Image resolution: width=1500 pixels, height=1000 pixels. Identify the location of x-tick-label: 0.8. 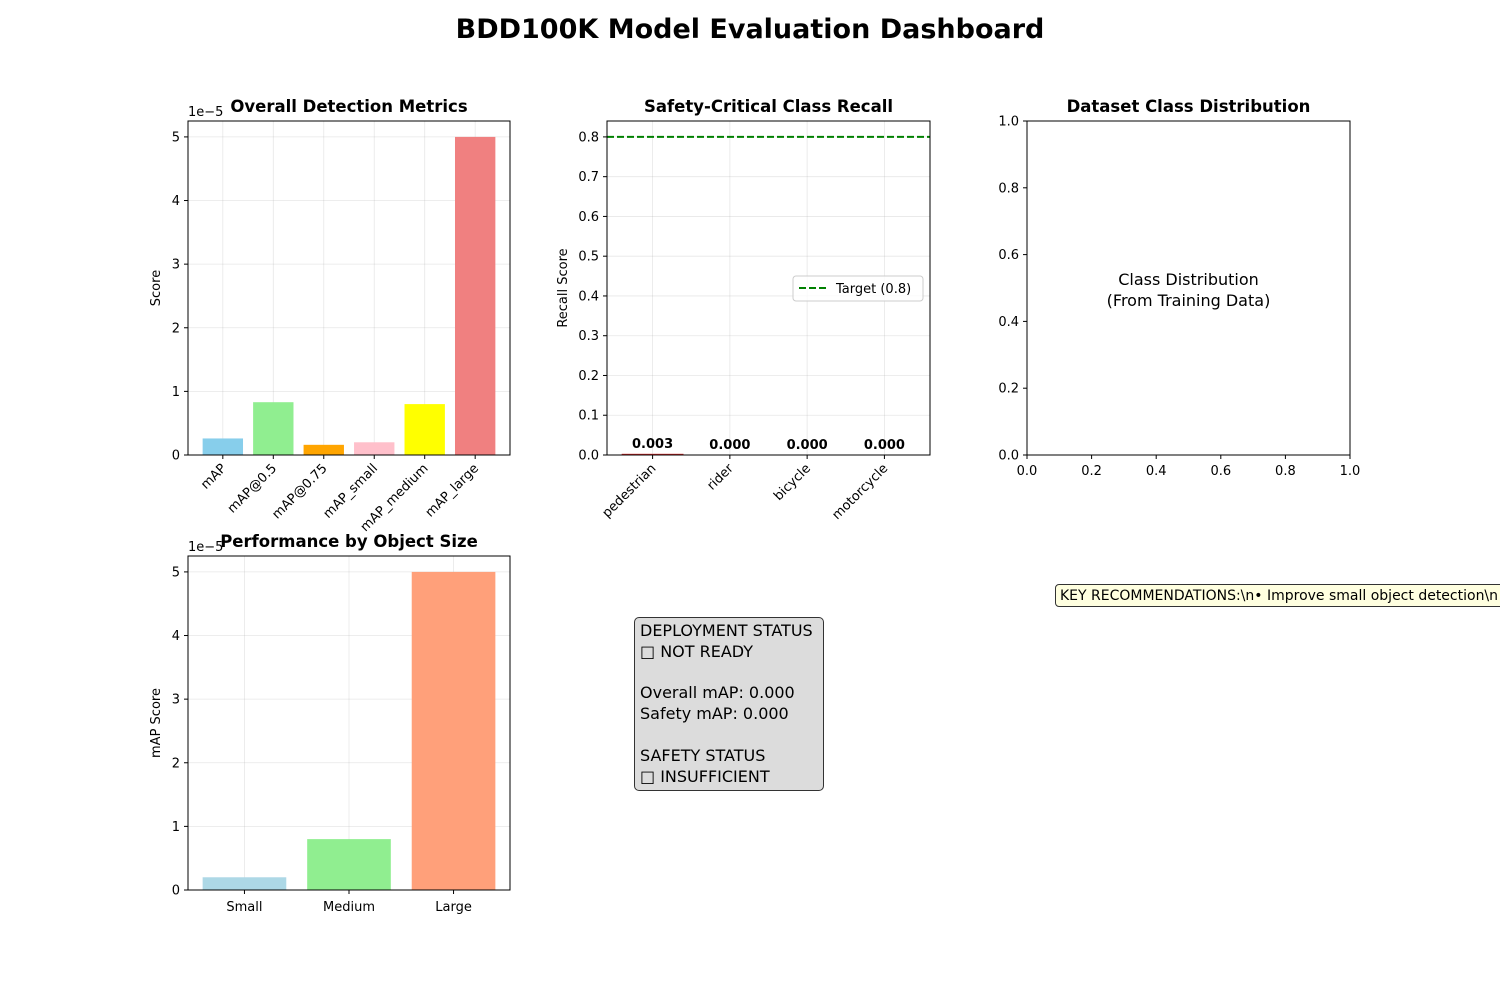
(1285, 471).